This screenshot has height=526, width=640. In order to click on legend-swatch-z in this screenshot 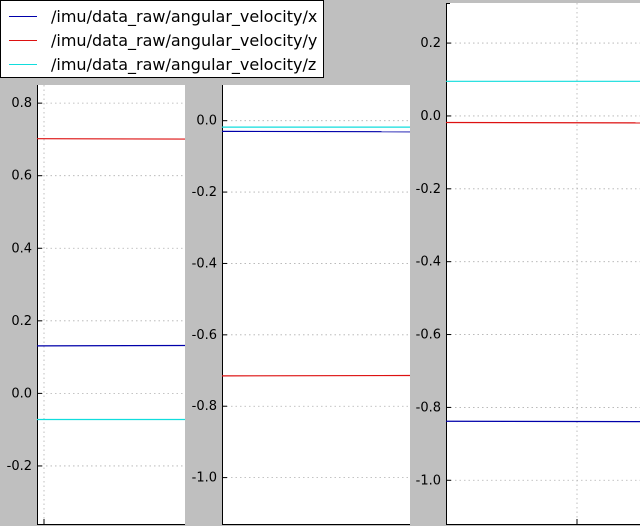, I will do `click(23, 64)`.